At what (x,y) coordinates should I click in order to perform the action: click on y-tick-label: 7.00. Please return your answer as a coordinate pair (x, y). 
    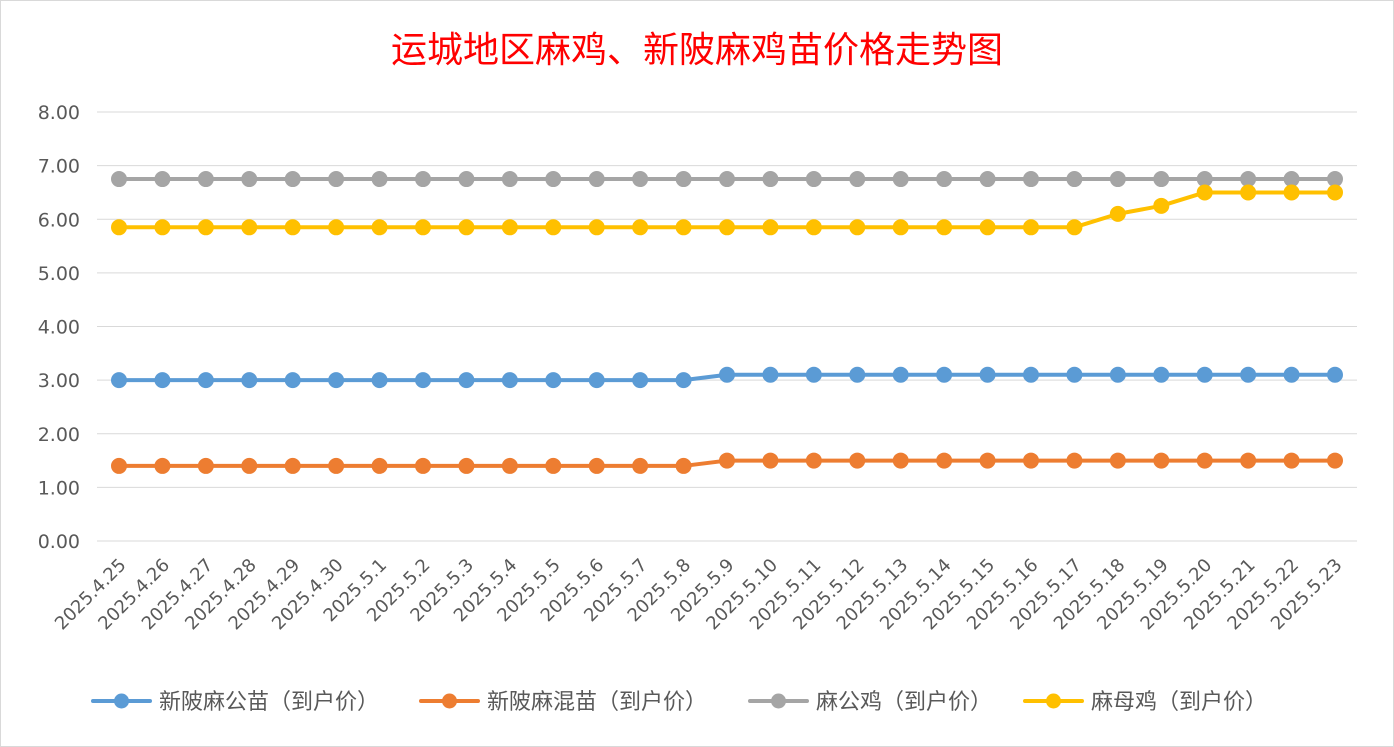
    Looking at the image, I should click on (59, 167).